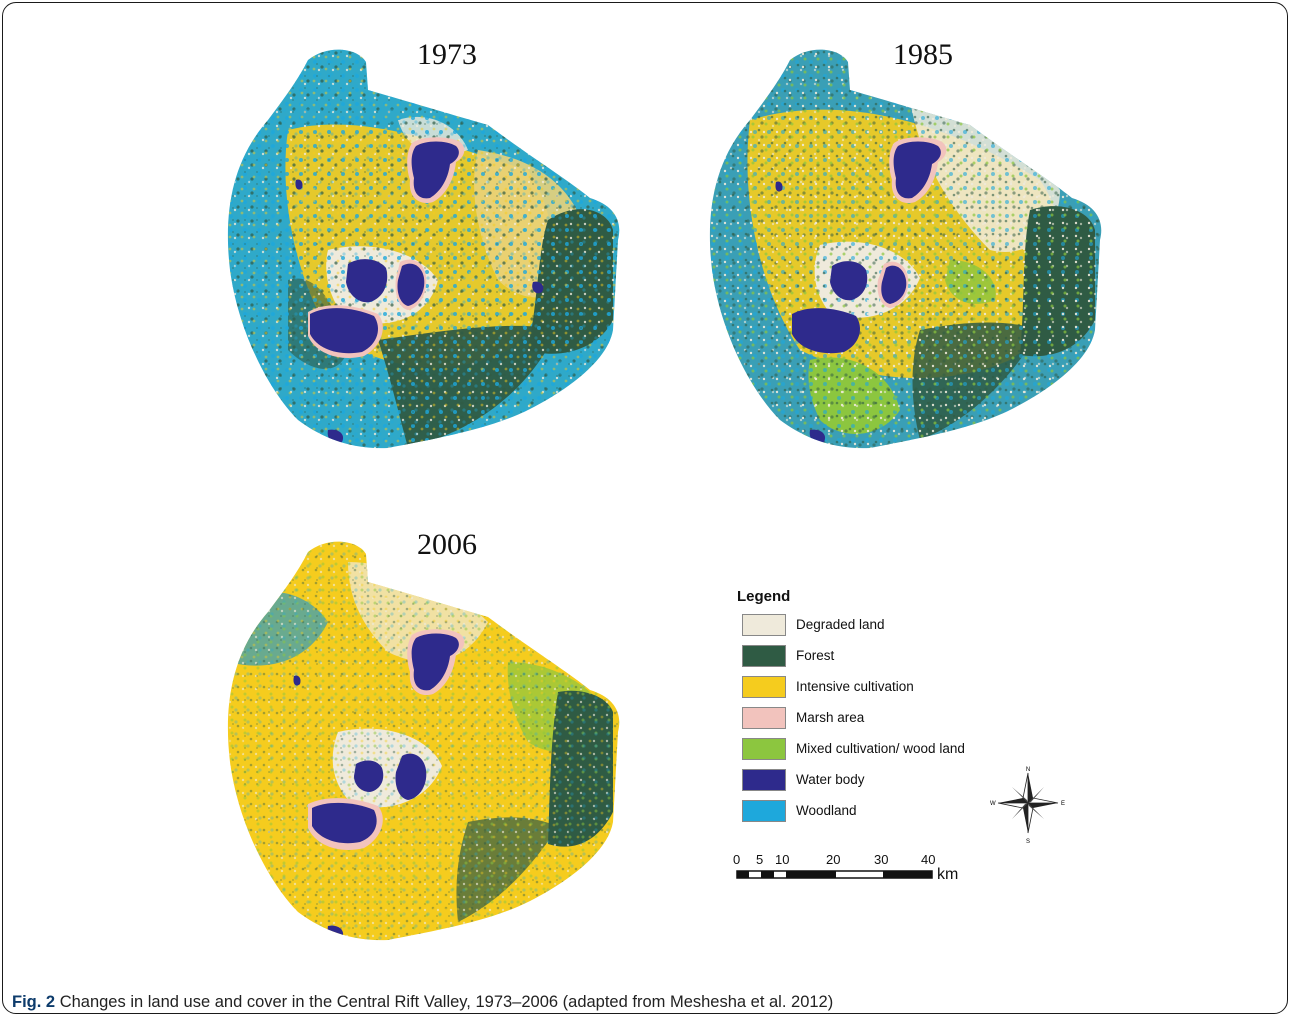  What do you see at coordinates (1028, 770) in the screenshot?
I see `compass-label-n: N` at bounding box center [1028, 770].